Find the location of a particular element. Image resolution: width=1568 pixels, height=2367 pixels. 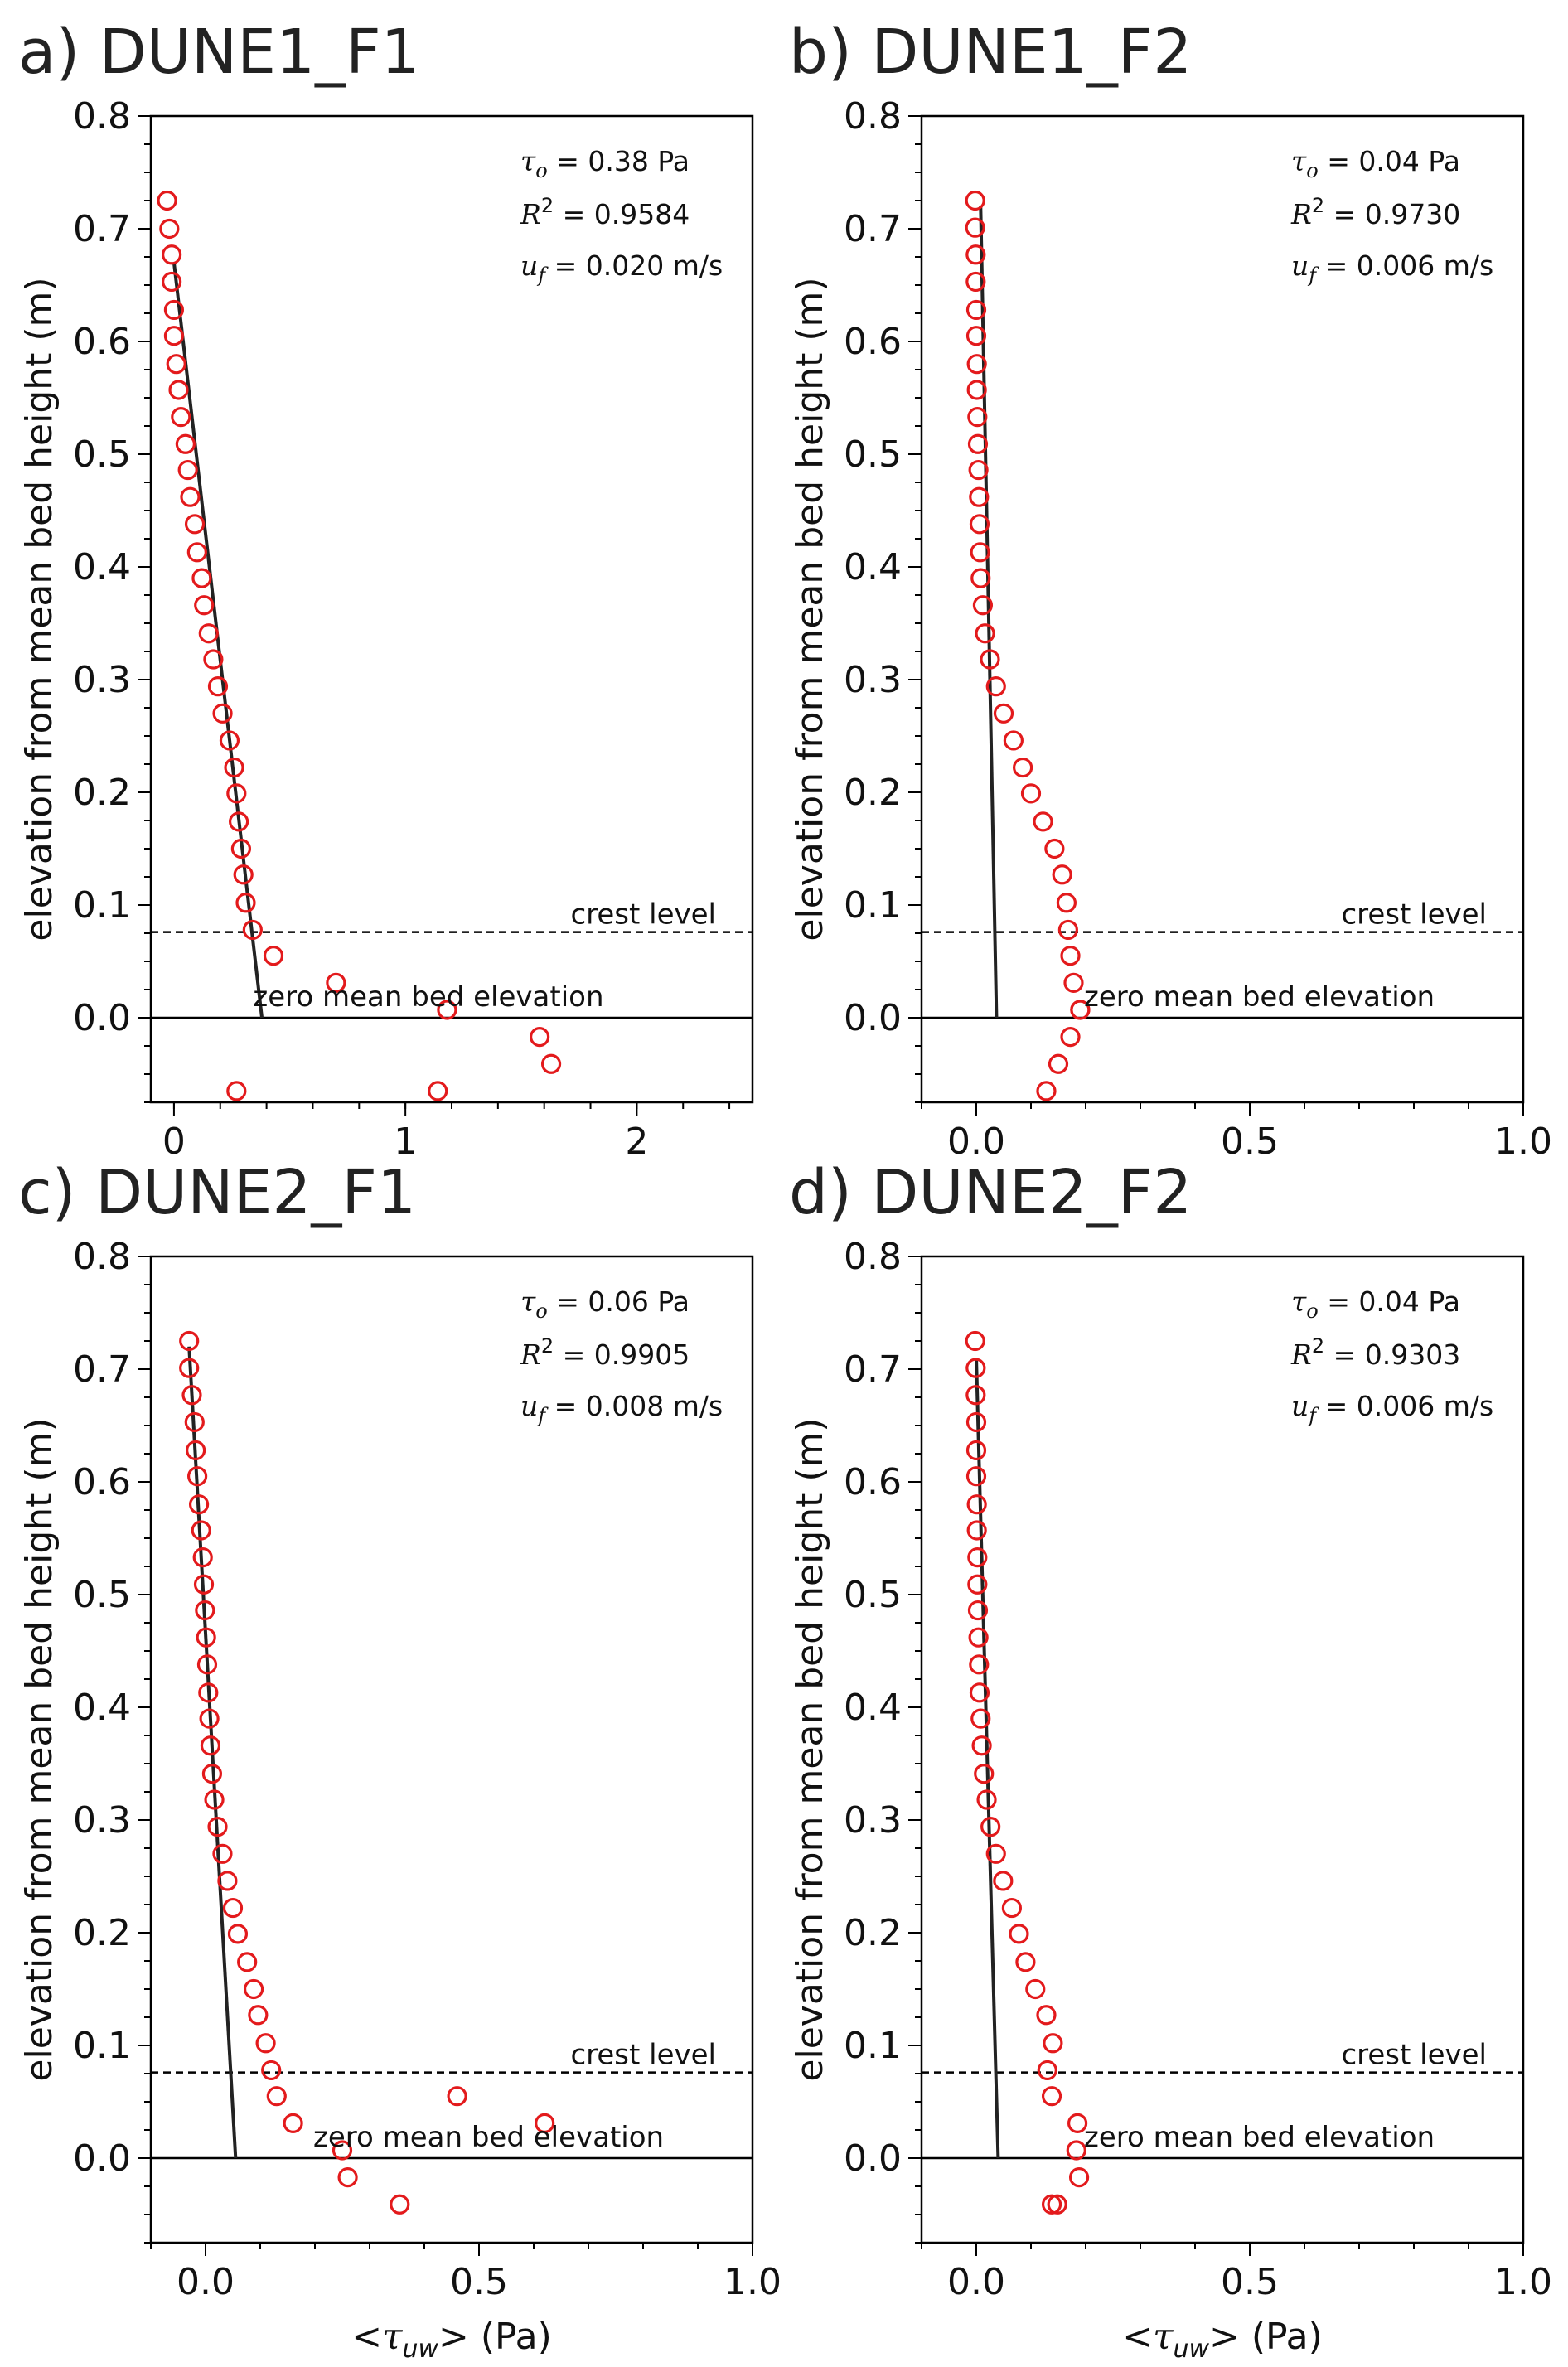

x-tick-label: 0.0 is located at coordinates (976, 1142).